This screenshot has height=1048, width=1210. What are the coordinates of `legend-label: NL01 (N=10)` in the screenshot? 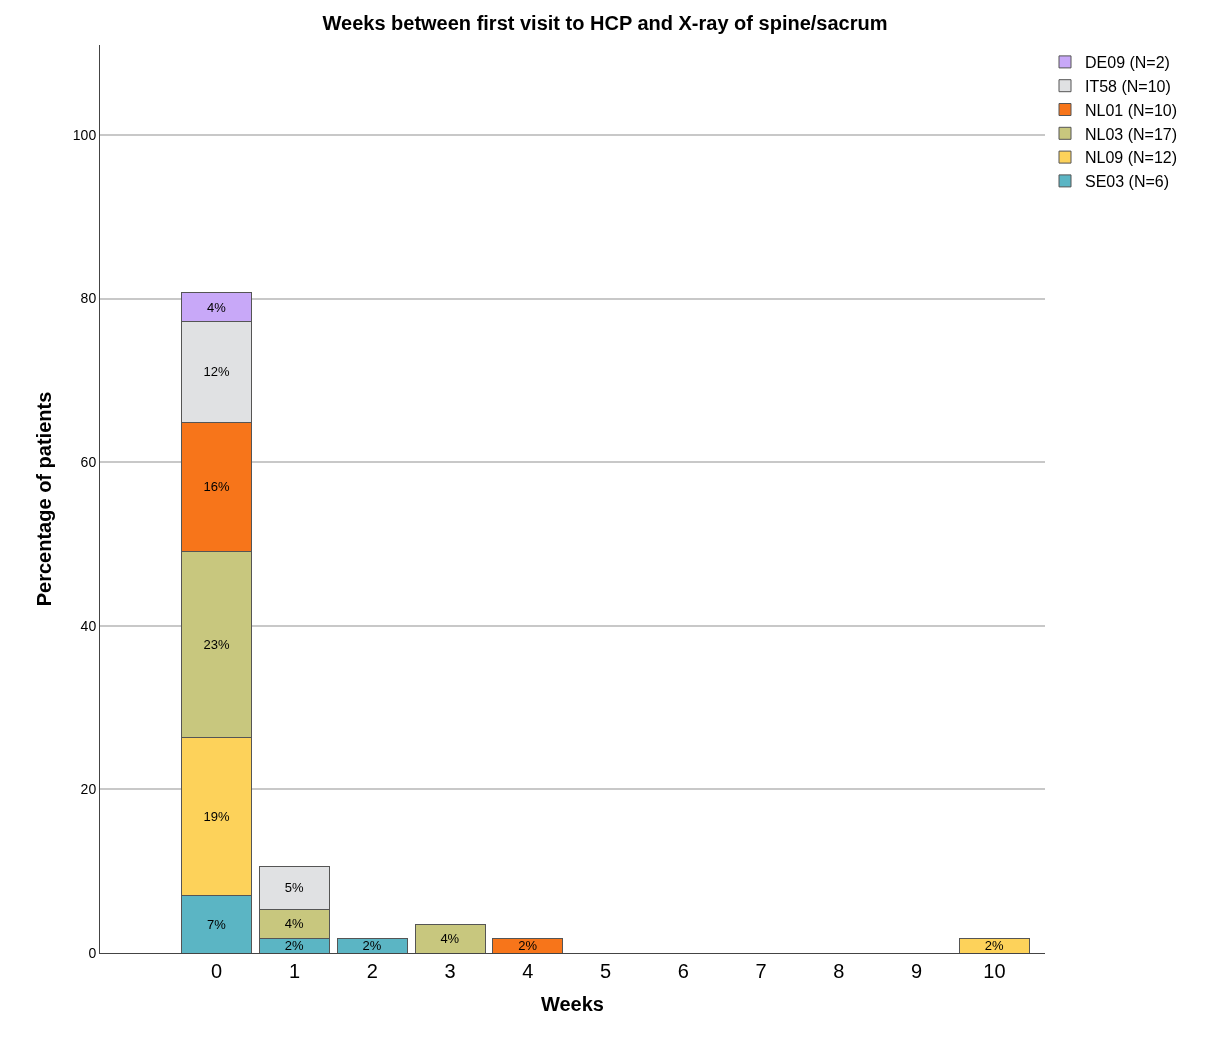 It's located at (1131, 110).